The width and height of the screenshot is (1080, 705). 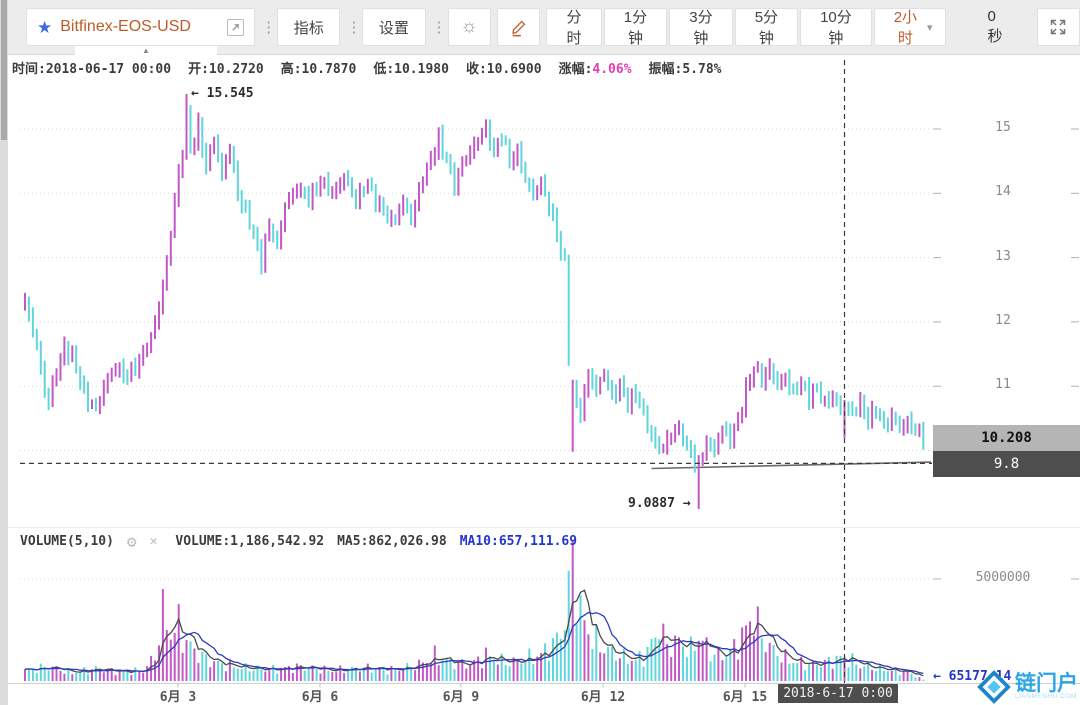 I want to click on volume-value: VOLUME:1,186,542.92, so click(x=250, y=541).